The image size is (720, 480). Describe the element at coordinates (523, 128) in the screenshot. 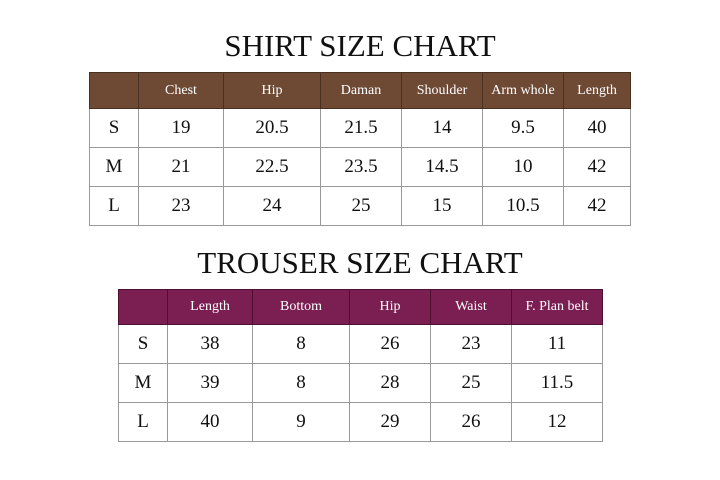

I see `measurement-cell: 9.5` at that location.